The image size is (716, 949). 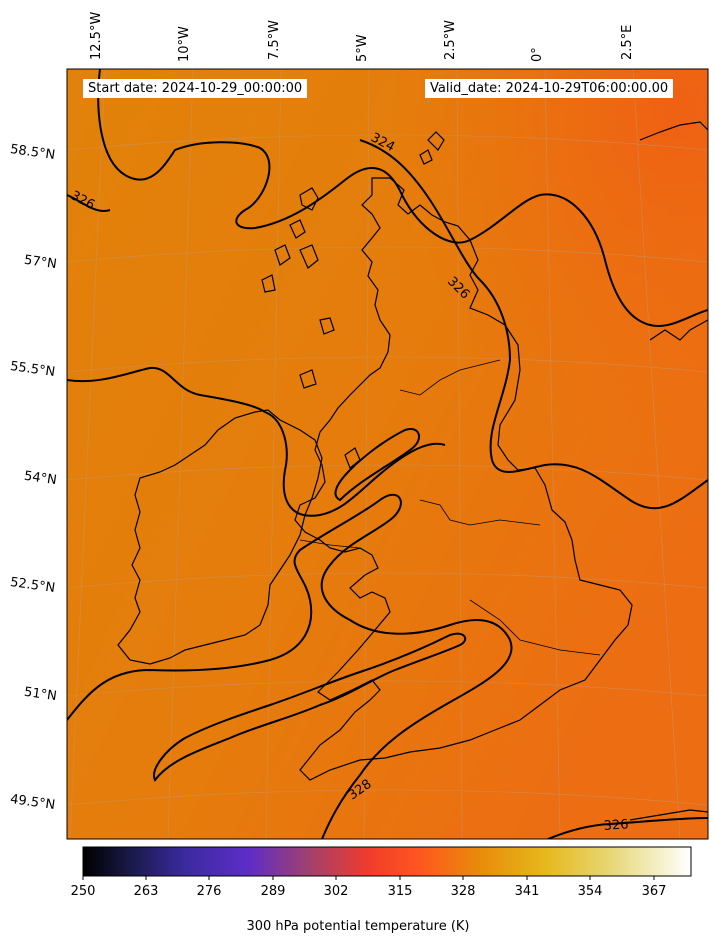 I want to click on warm-band-se, so click(x=574, y=739).